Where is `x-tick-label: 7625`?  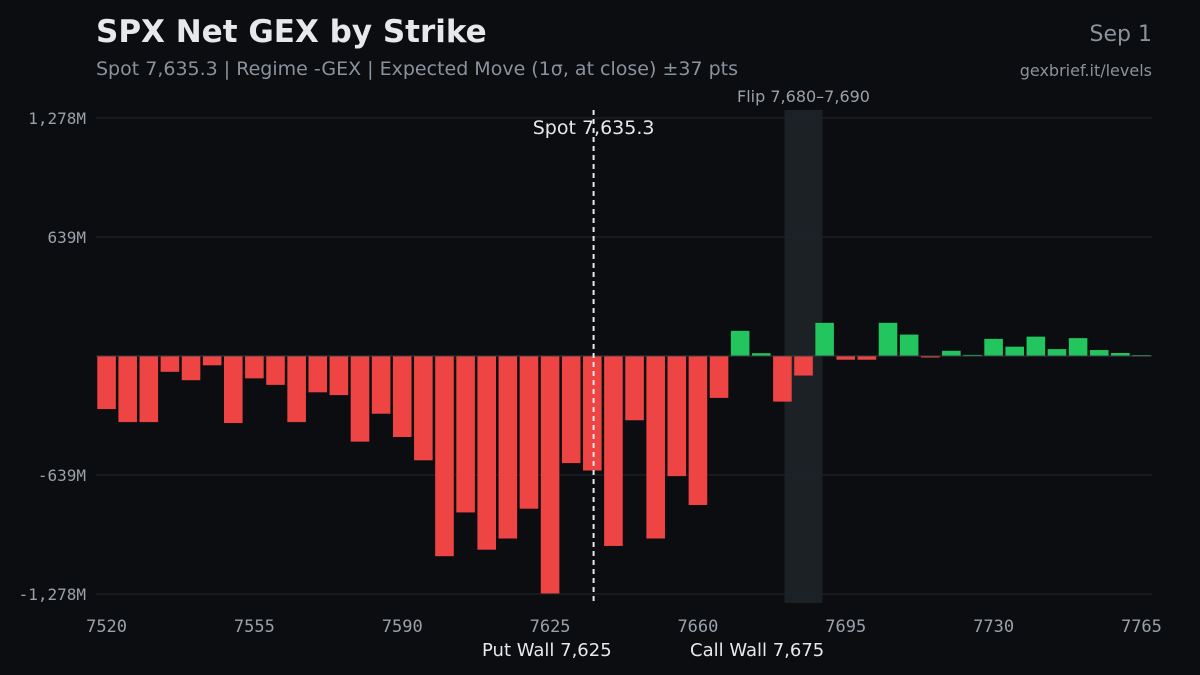 x-tick-label: 7625 is located at coordinates (550, 627).